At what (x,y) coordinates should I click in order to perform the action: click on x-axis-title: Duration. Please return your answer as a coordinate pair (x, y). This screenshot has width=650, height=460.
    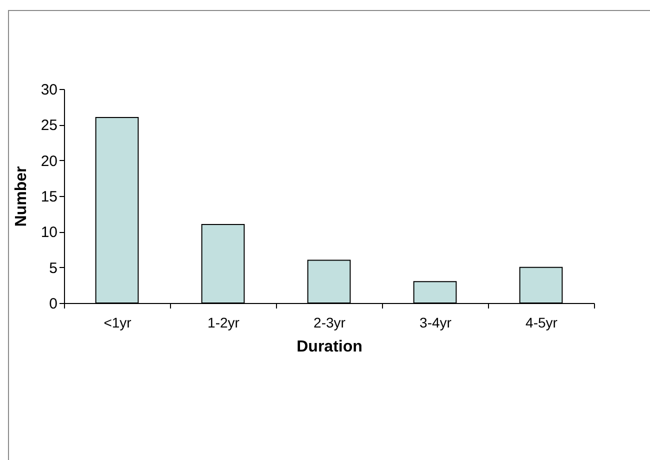
    Looking at the image, I should click on (329, 347).